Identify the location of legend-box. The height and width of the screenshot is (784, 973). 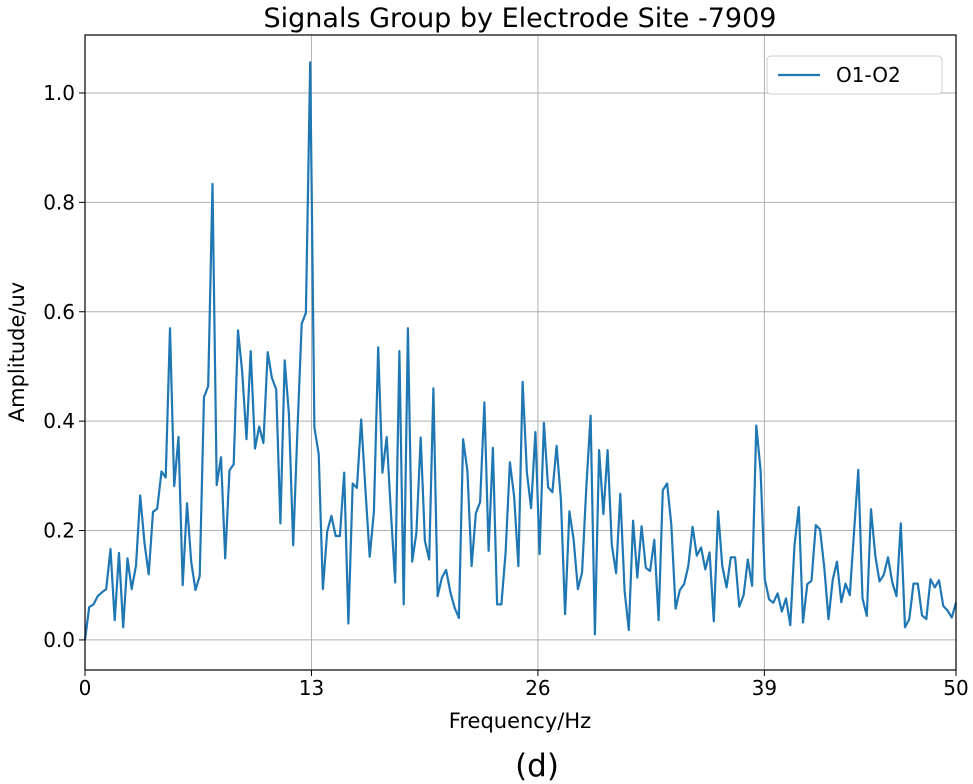
(854, 75).